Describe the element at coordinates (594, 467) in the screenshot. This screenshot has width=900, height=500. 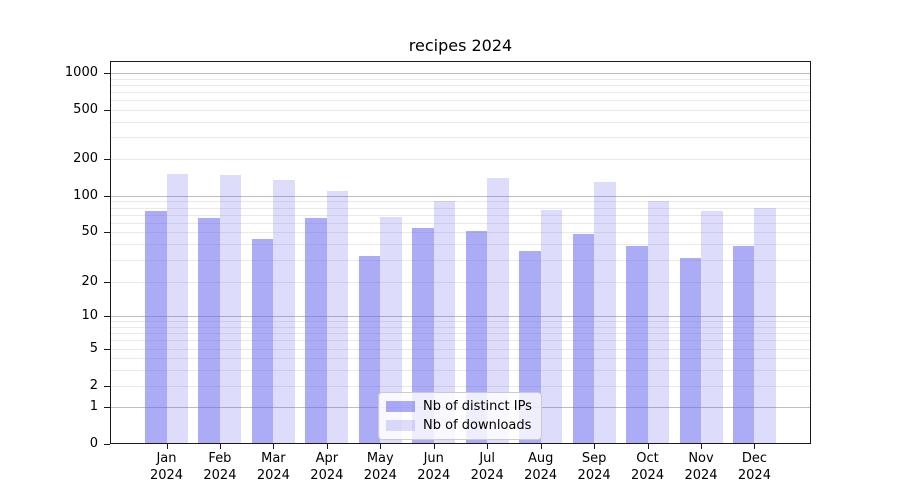
I see `x-tick-label: Sep 2024` at that location.